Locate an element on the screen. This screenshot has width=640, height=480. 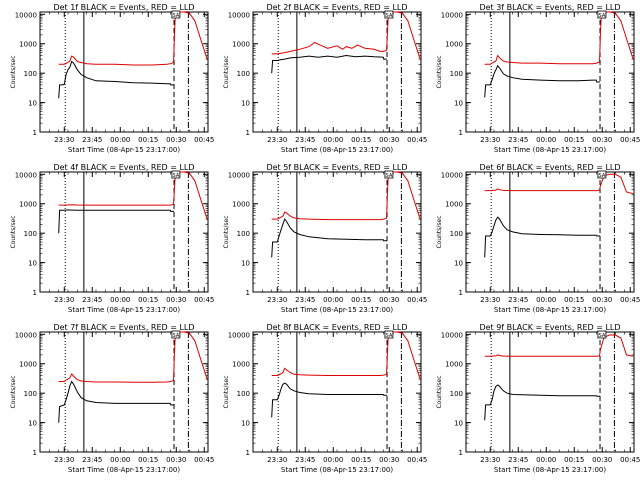
panel-title: Det 7f BLACK = Events, RED = LLD is located at coordinates (123, 327).